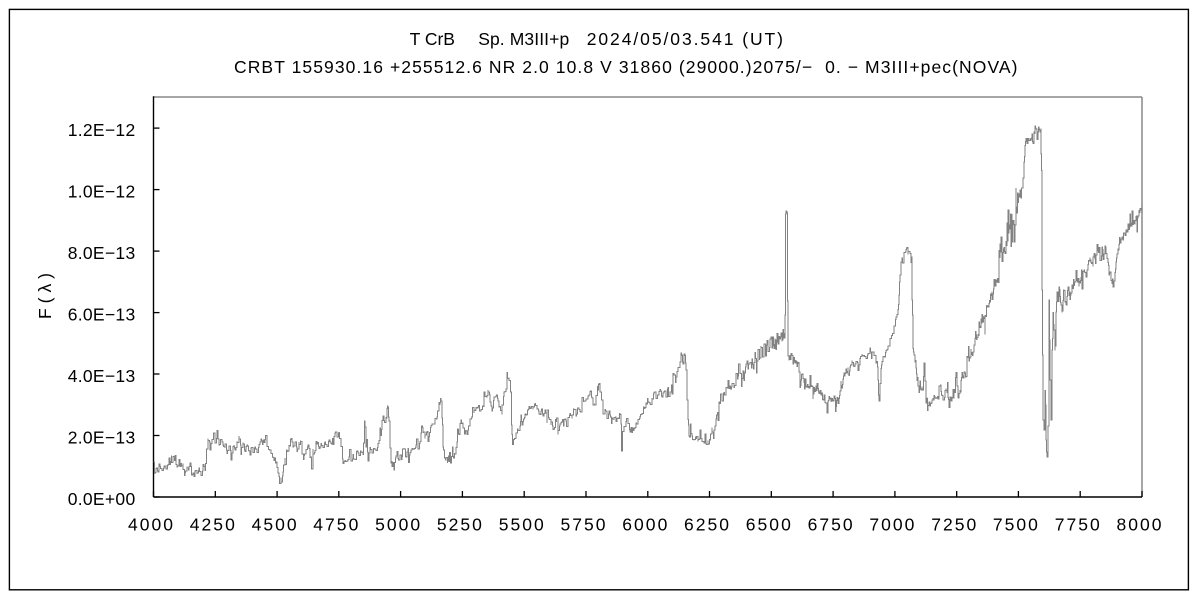  Describe the element at coordinates (1139, 525) in the screenshot. I see `svg-text: 8000` at that location.